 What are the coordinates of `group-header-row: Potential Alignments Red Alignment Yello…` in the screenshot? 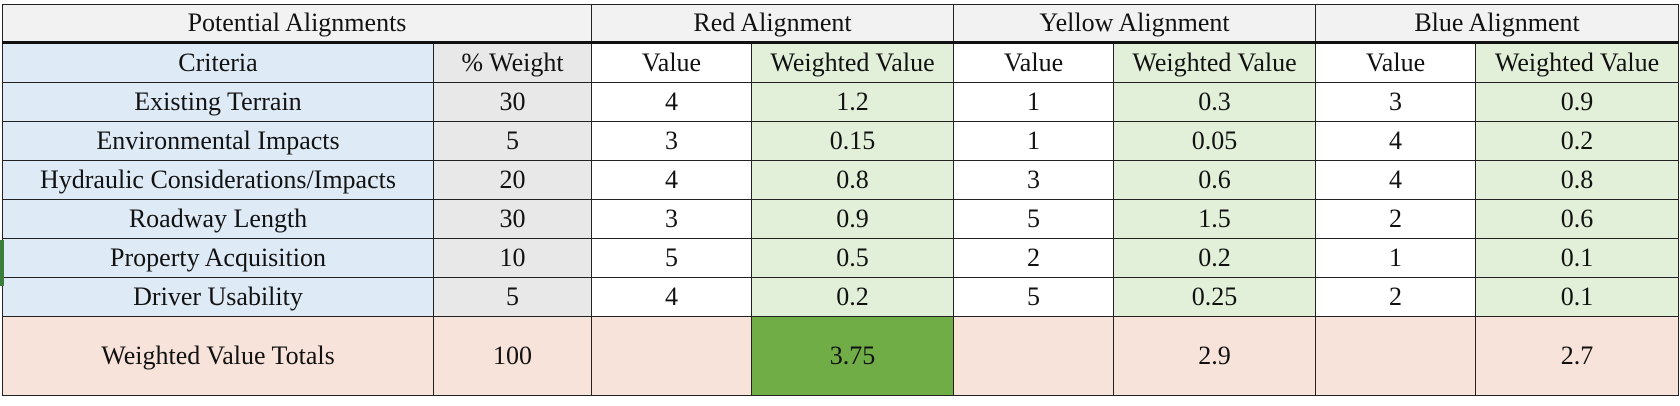 It's located at (841, 24).